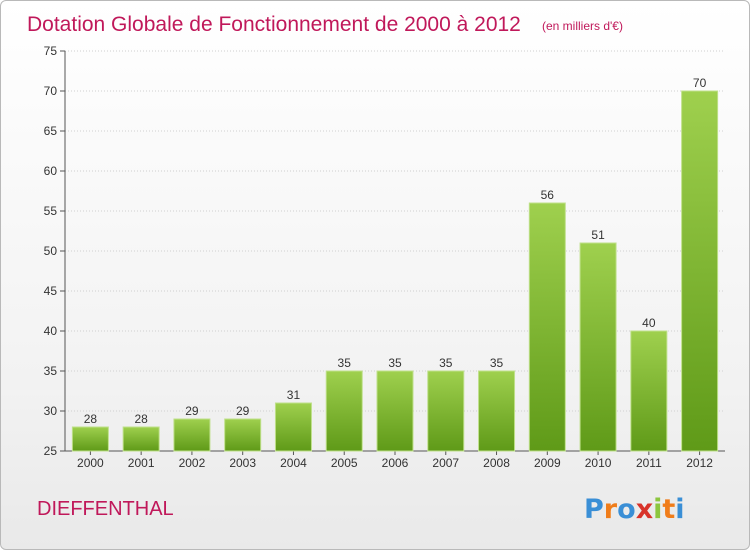  I want to click on bar-2002, so click(192, 435).